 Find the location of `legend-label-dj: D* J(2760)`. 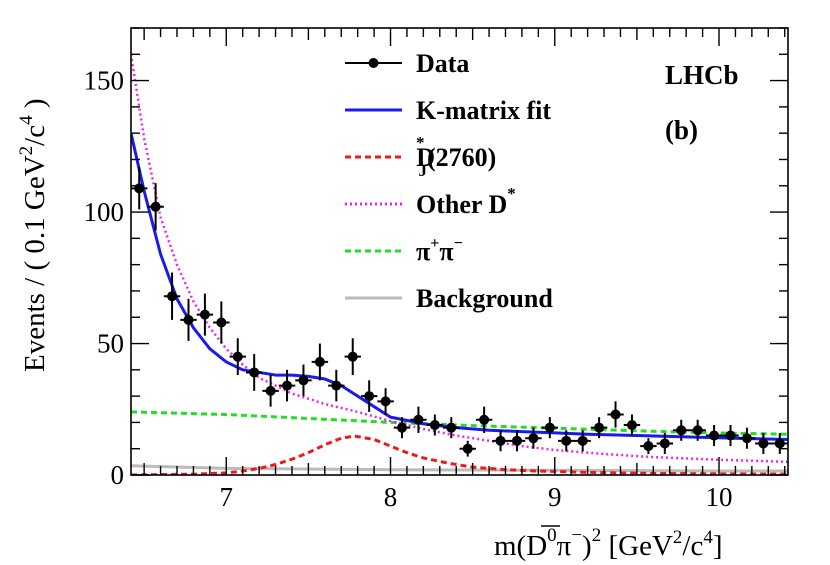

legend-label-dj: D* J(2760) is located at coordinates (456, 156).